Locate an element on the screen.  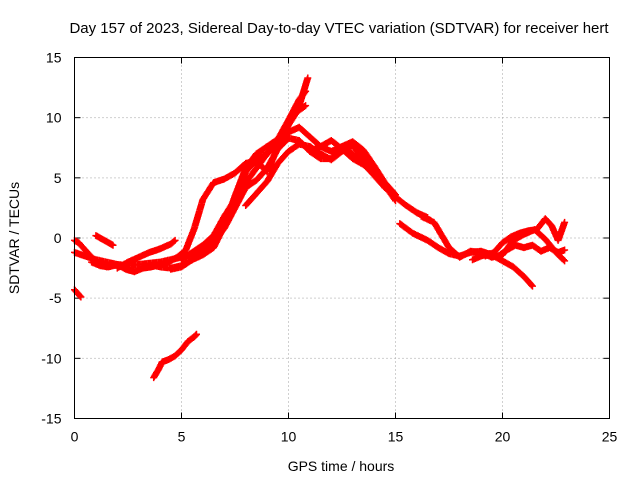
y-tick-label: -5 is located at coordinates (55, 298).